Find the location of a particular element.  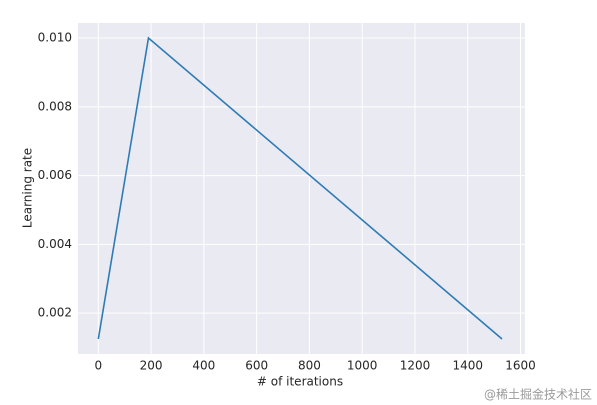

y-tick-label: 0.002 is located at coordinates (55, 313).